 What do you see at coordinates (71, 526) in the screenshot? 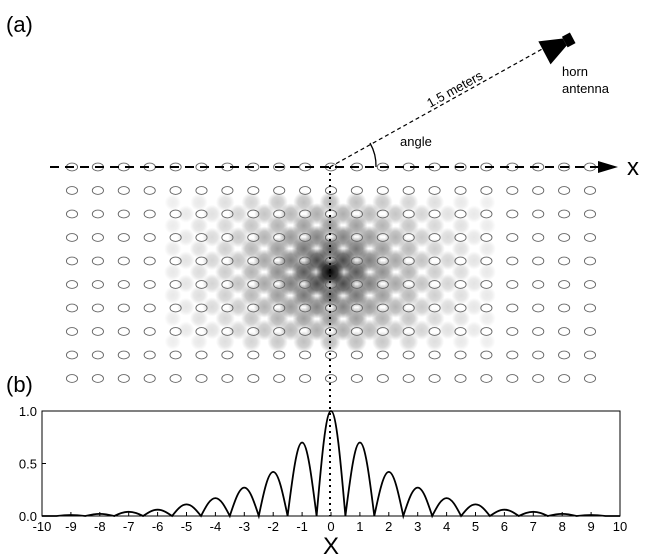
I see `x-tick-label: -9` at bounding box center [71, 526].